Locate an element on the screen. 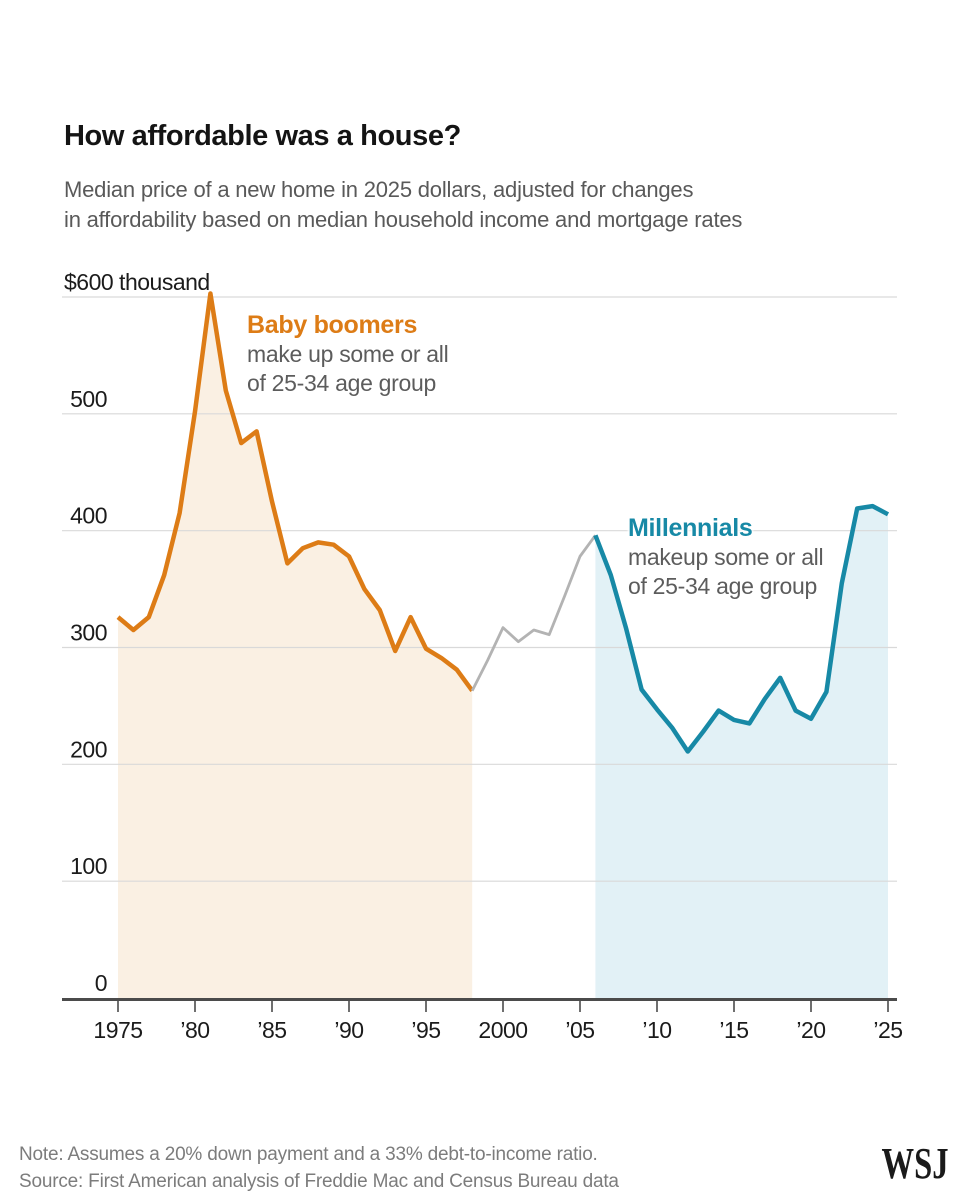 This screenshot has height=1200, width=960. wsj-logo: WSJ is located at coordinates (914, 1163).